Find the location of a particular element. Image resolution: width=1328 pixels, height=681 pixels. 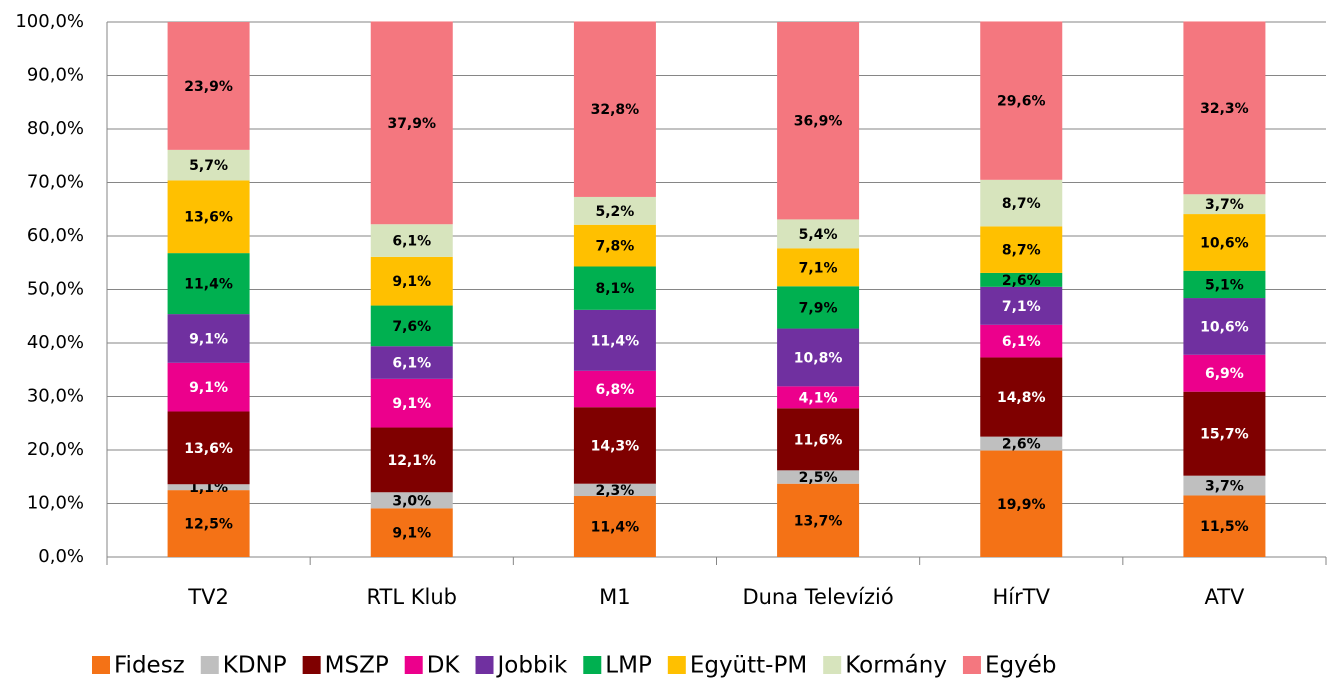

legend-label: Fidesz is located at coordinates (149, 666).